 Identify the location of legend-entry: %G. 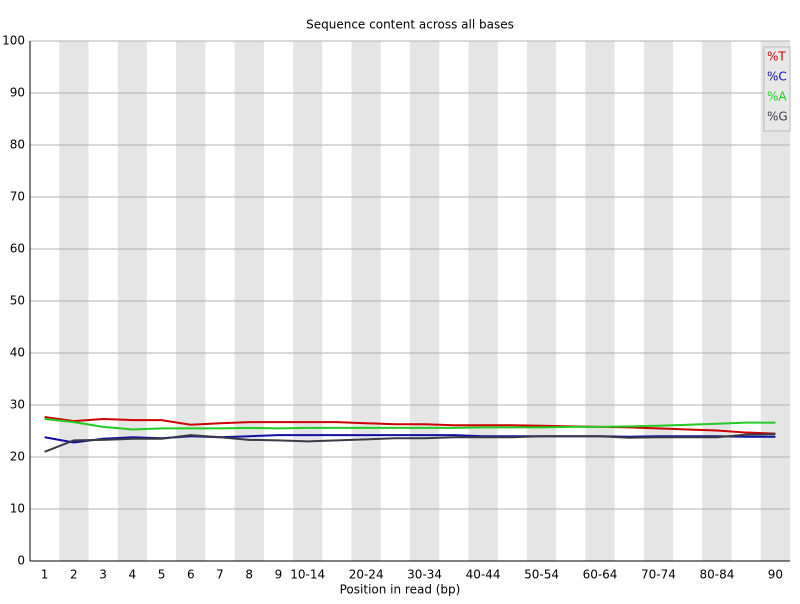
(777, 117).